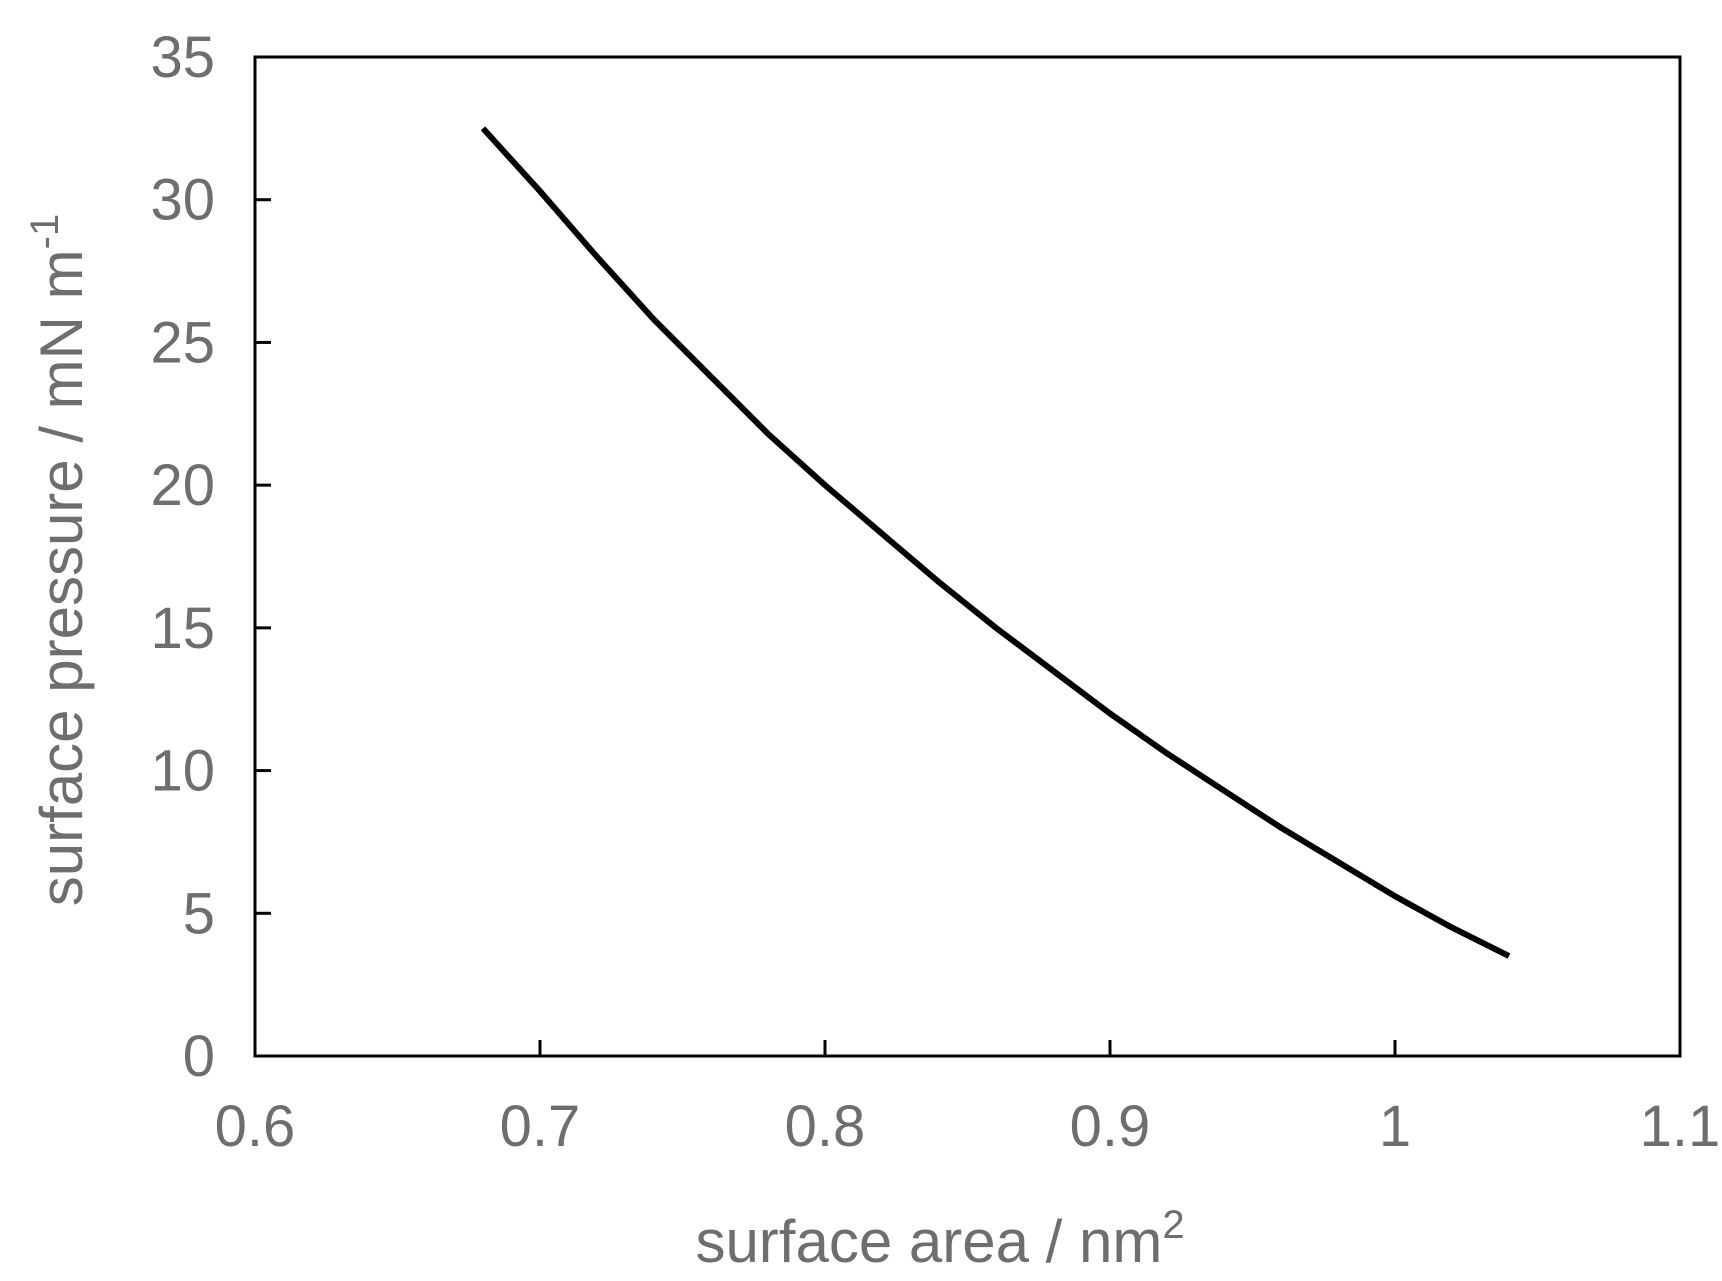 This screenshot has width=1722, height=1281. I want to click on y-axis-title: surface pressure / mN m-1, so click(59, 560).